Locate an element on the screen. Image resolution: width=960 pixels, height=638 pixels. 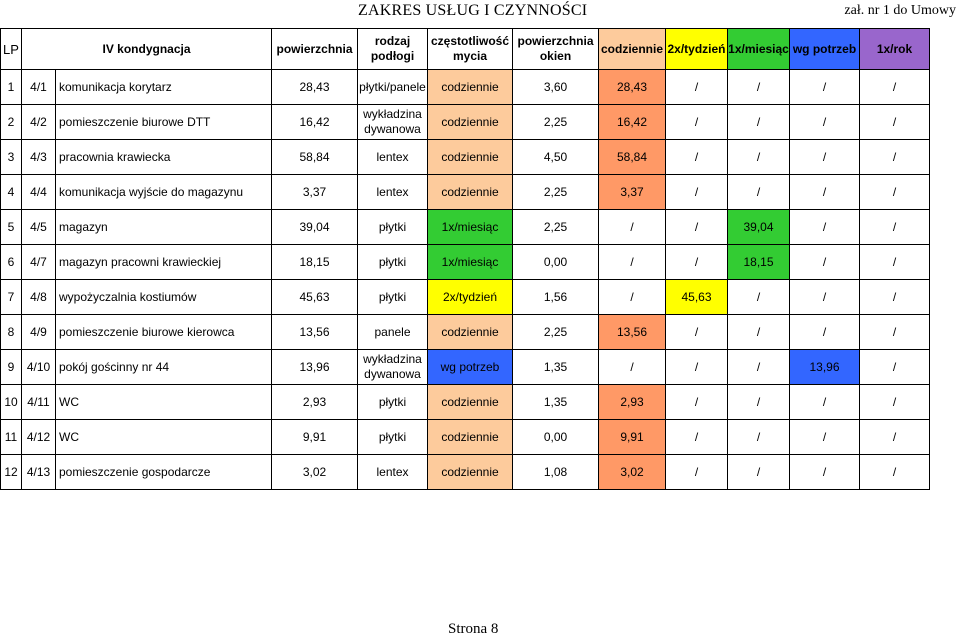
row-lp: 12 is located at coordinates (11, 472).